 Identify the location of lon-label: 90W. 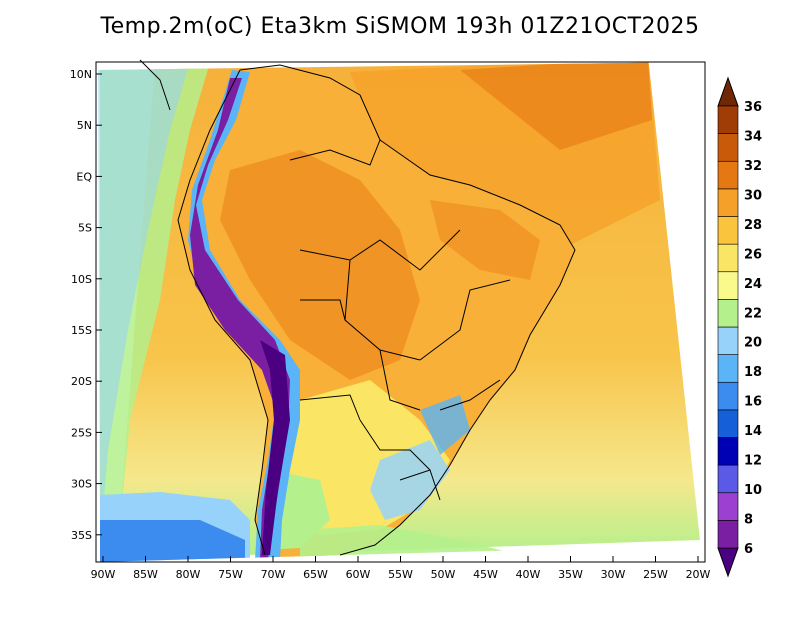
(103, 574).